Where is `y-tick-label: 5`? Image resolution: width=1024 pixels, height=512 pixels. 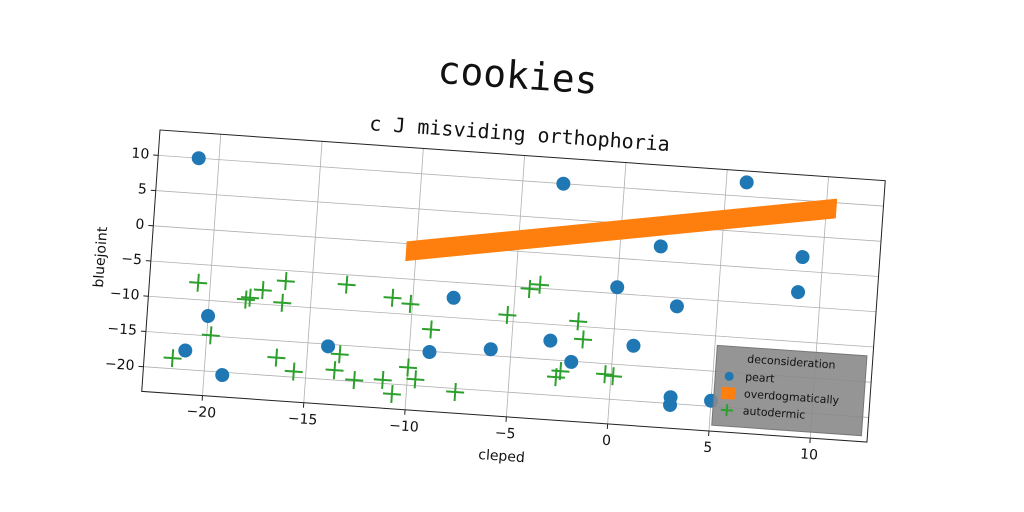
y-tick-label: 5 is located at coordinates (142, 189).